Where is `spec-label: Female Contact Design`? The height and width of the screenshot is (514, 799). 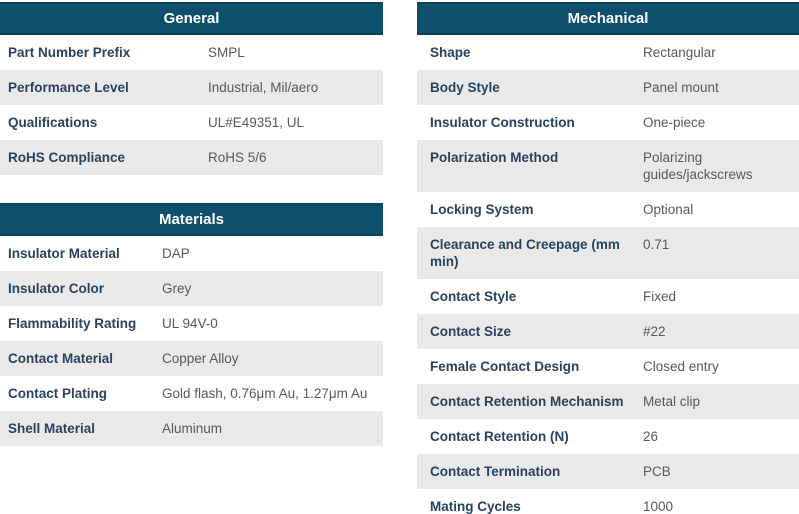
spec-label: Female Contact Design is located at coordinates (505, 366).